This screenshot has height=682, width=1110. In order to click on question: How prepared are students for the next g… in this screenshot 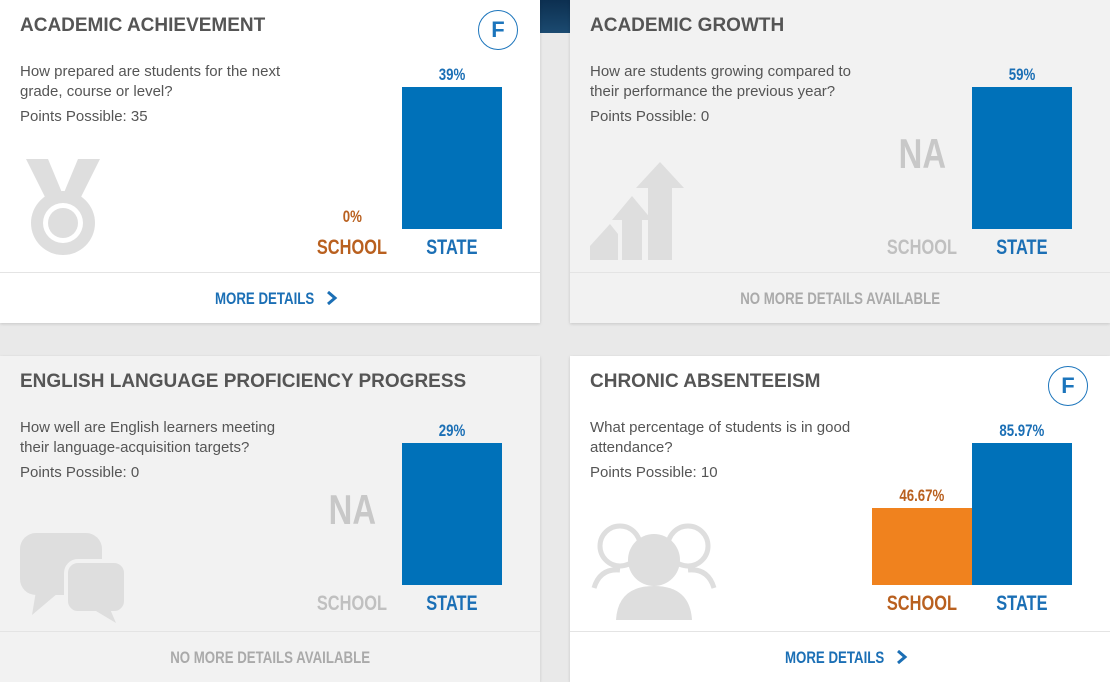, I will do `click(150, 81)`.